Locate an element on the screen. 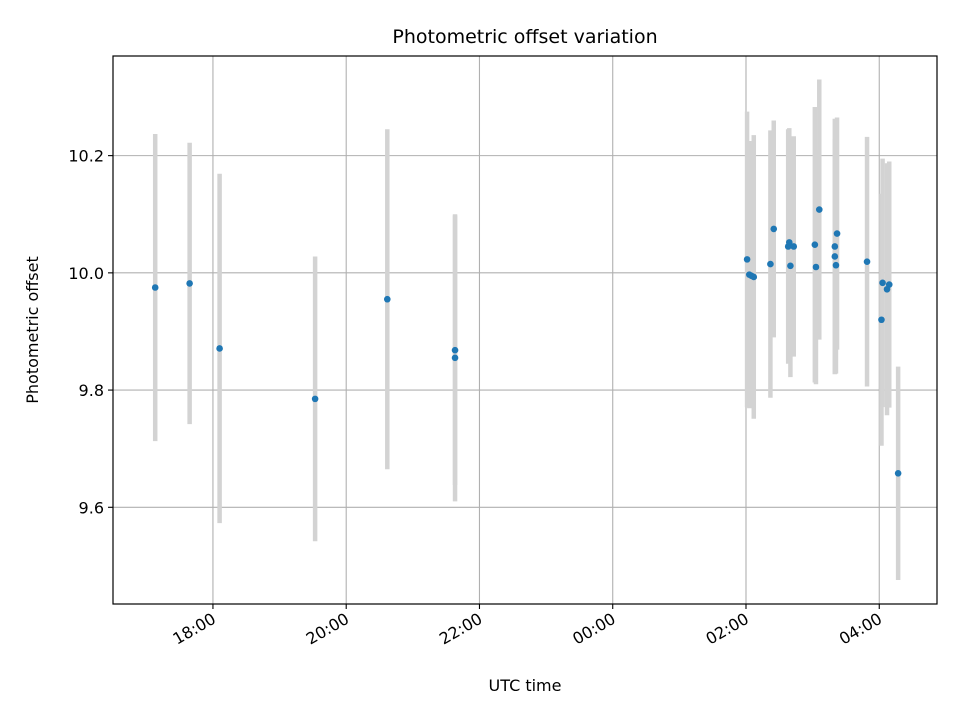  y-tick-label: 9.6 is located at coordinates (91, 507).